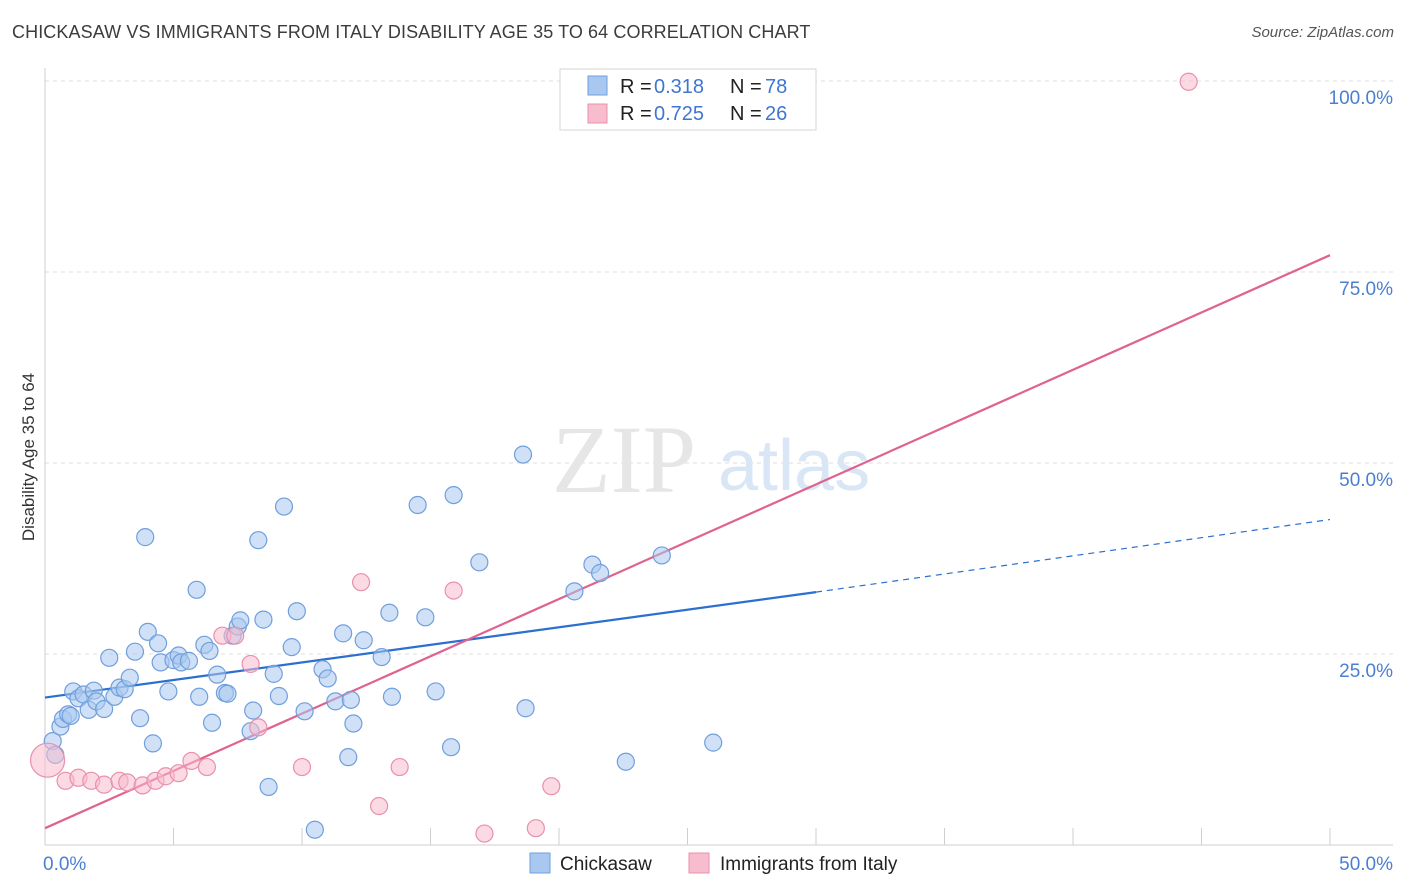 This screenshot has height=892, width=1406. What do you see at coordinates (597, 113) in the screenshot?
I see `legend-swatch-italy` at bounding box center [597, 113].